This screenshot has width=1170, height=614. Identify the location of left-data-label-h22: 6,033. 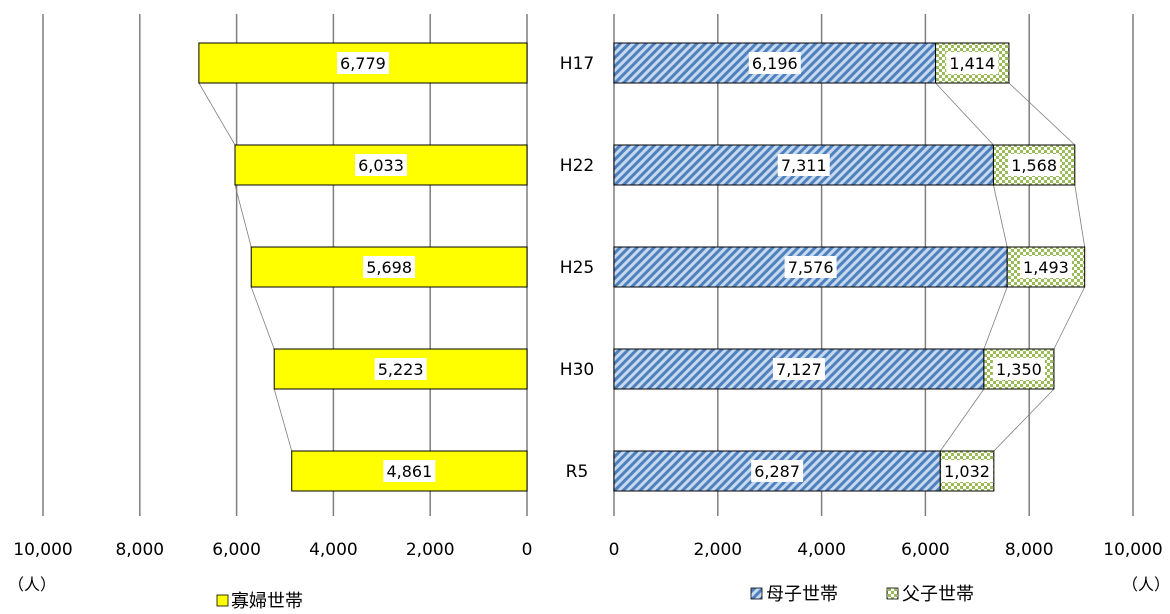
(381, 165).